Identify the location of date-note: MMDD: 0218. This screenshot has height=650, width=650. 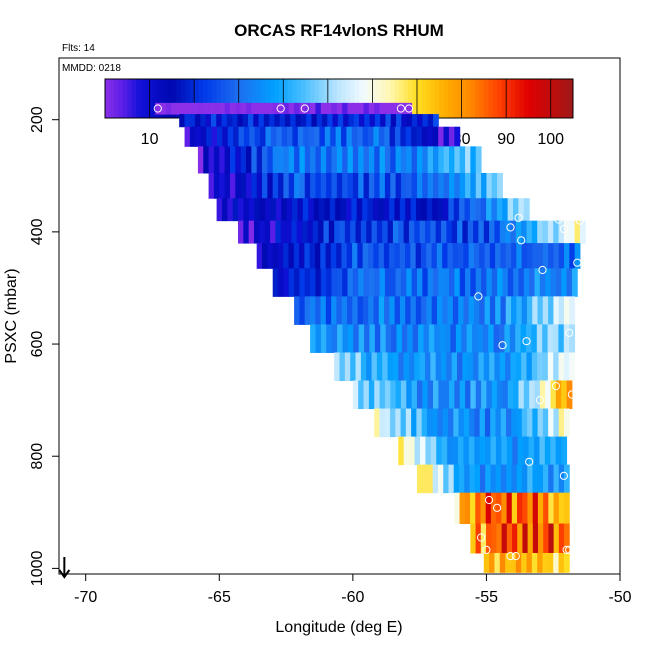
(91, 68).